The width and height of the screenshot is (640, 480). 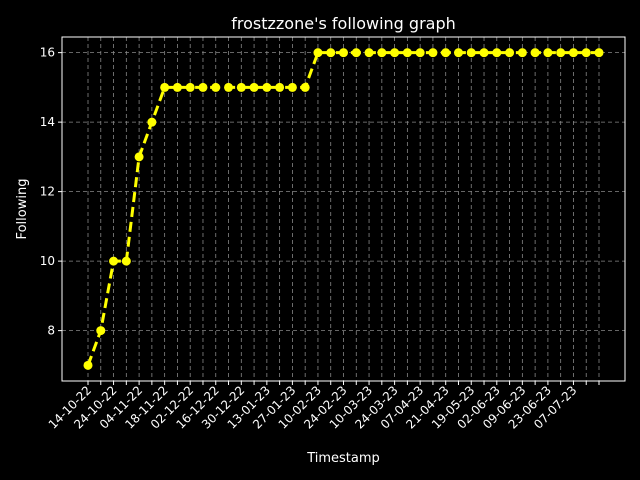 What do you see at coordinates (51, 331) in the screenshot?
I see `y-tick-label: 8` at bounding box center [51, 331].